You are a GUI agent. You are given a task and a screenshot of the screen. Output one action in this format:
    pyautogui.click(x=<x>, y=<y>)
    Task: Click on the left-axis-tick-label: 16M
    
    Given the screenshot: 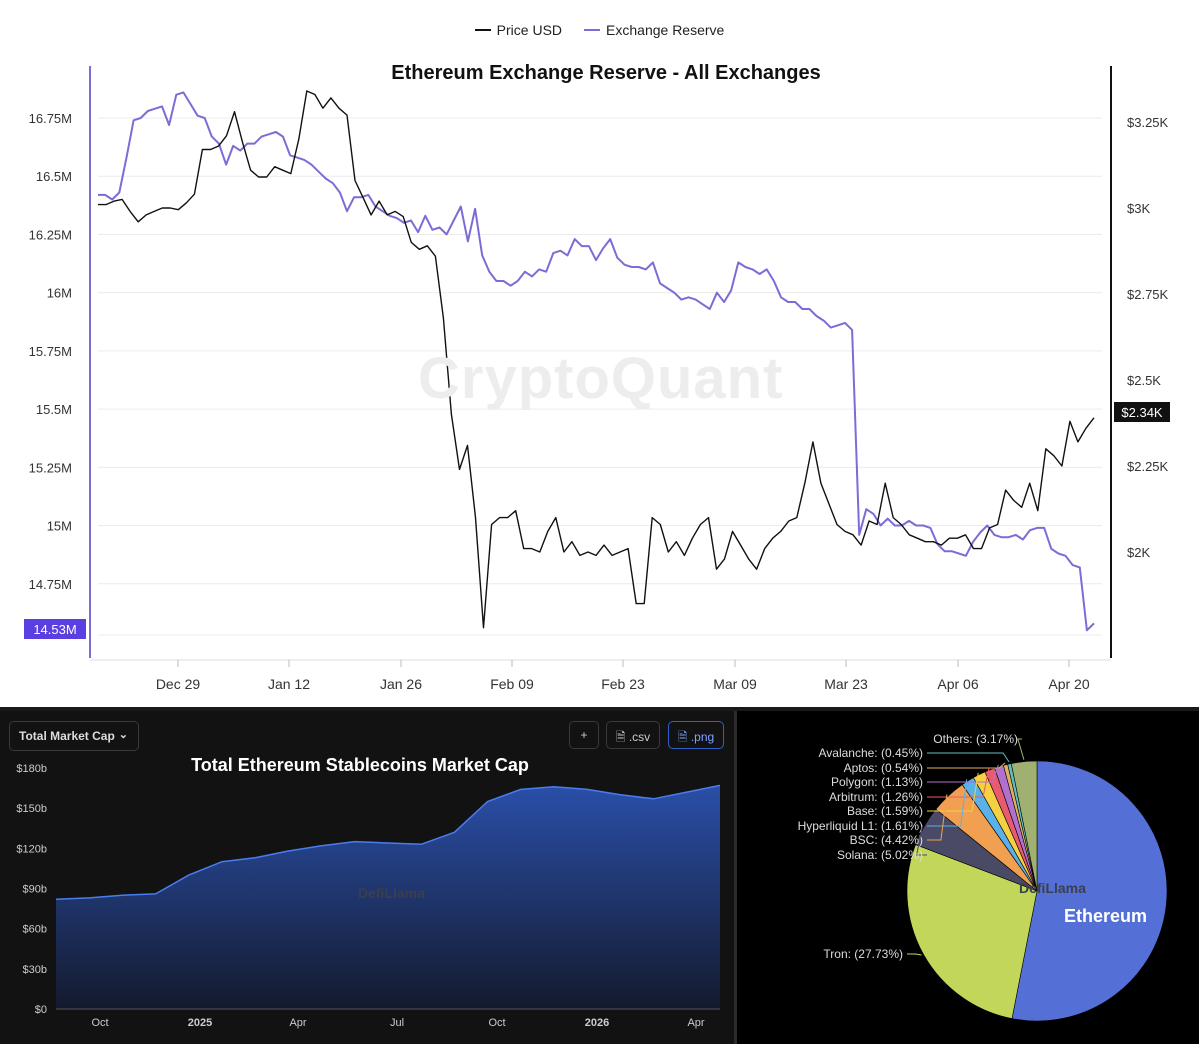 What is the action you would take?
    pyautogui.click(x=59, y=293)
    